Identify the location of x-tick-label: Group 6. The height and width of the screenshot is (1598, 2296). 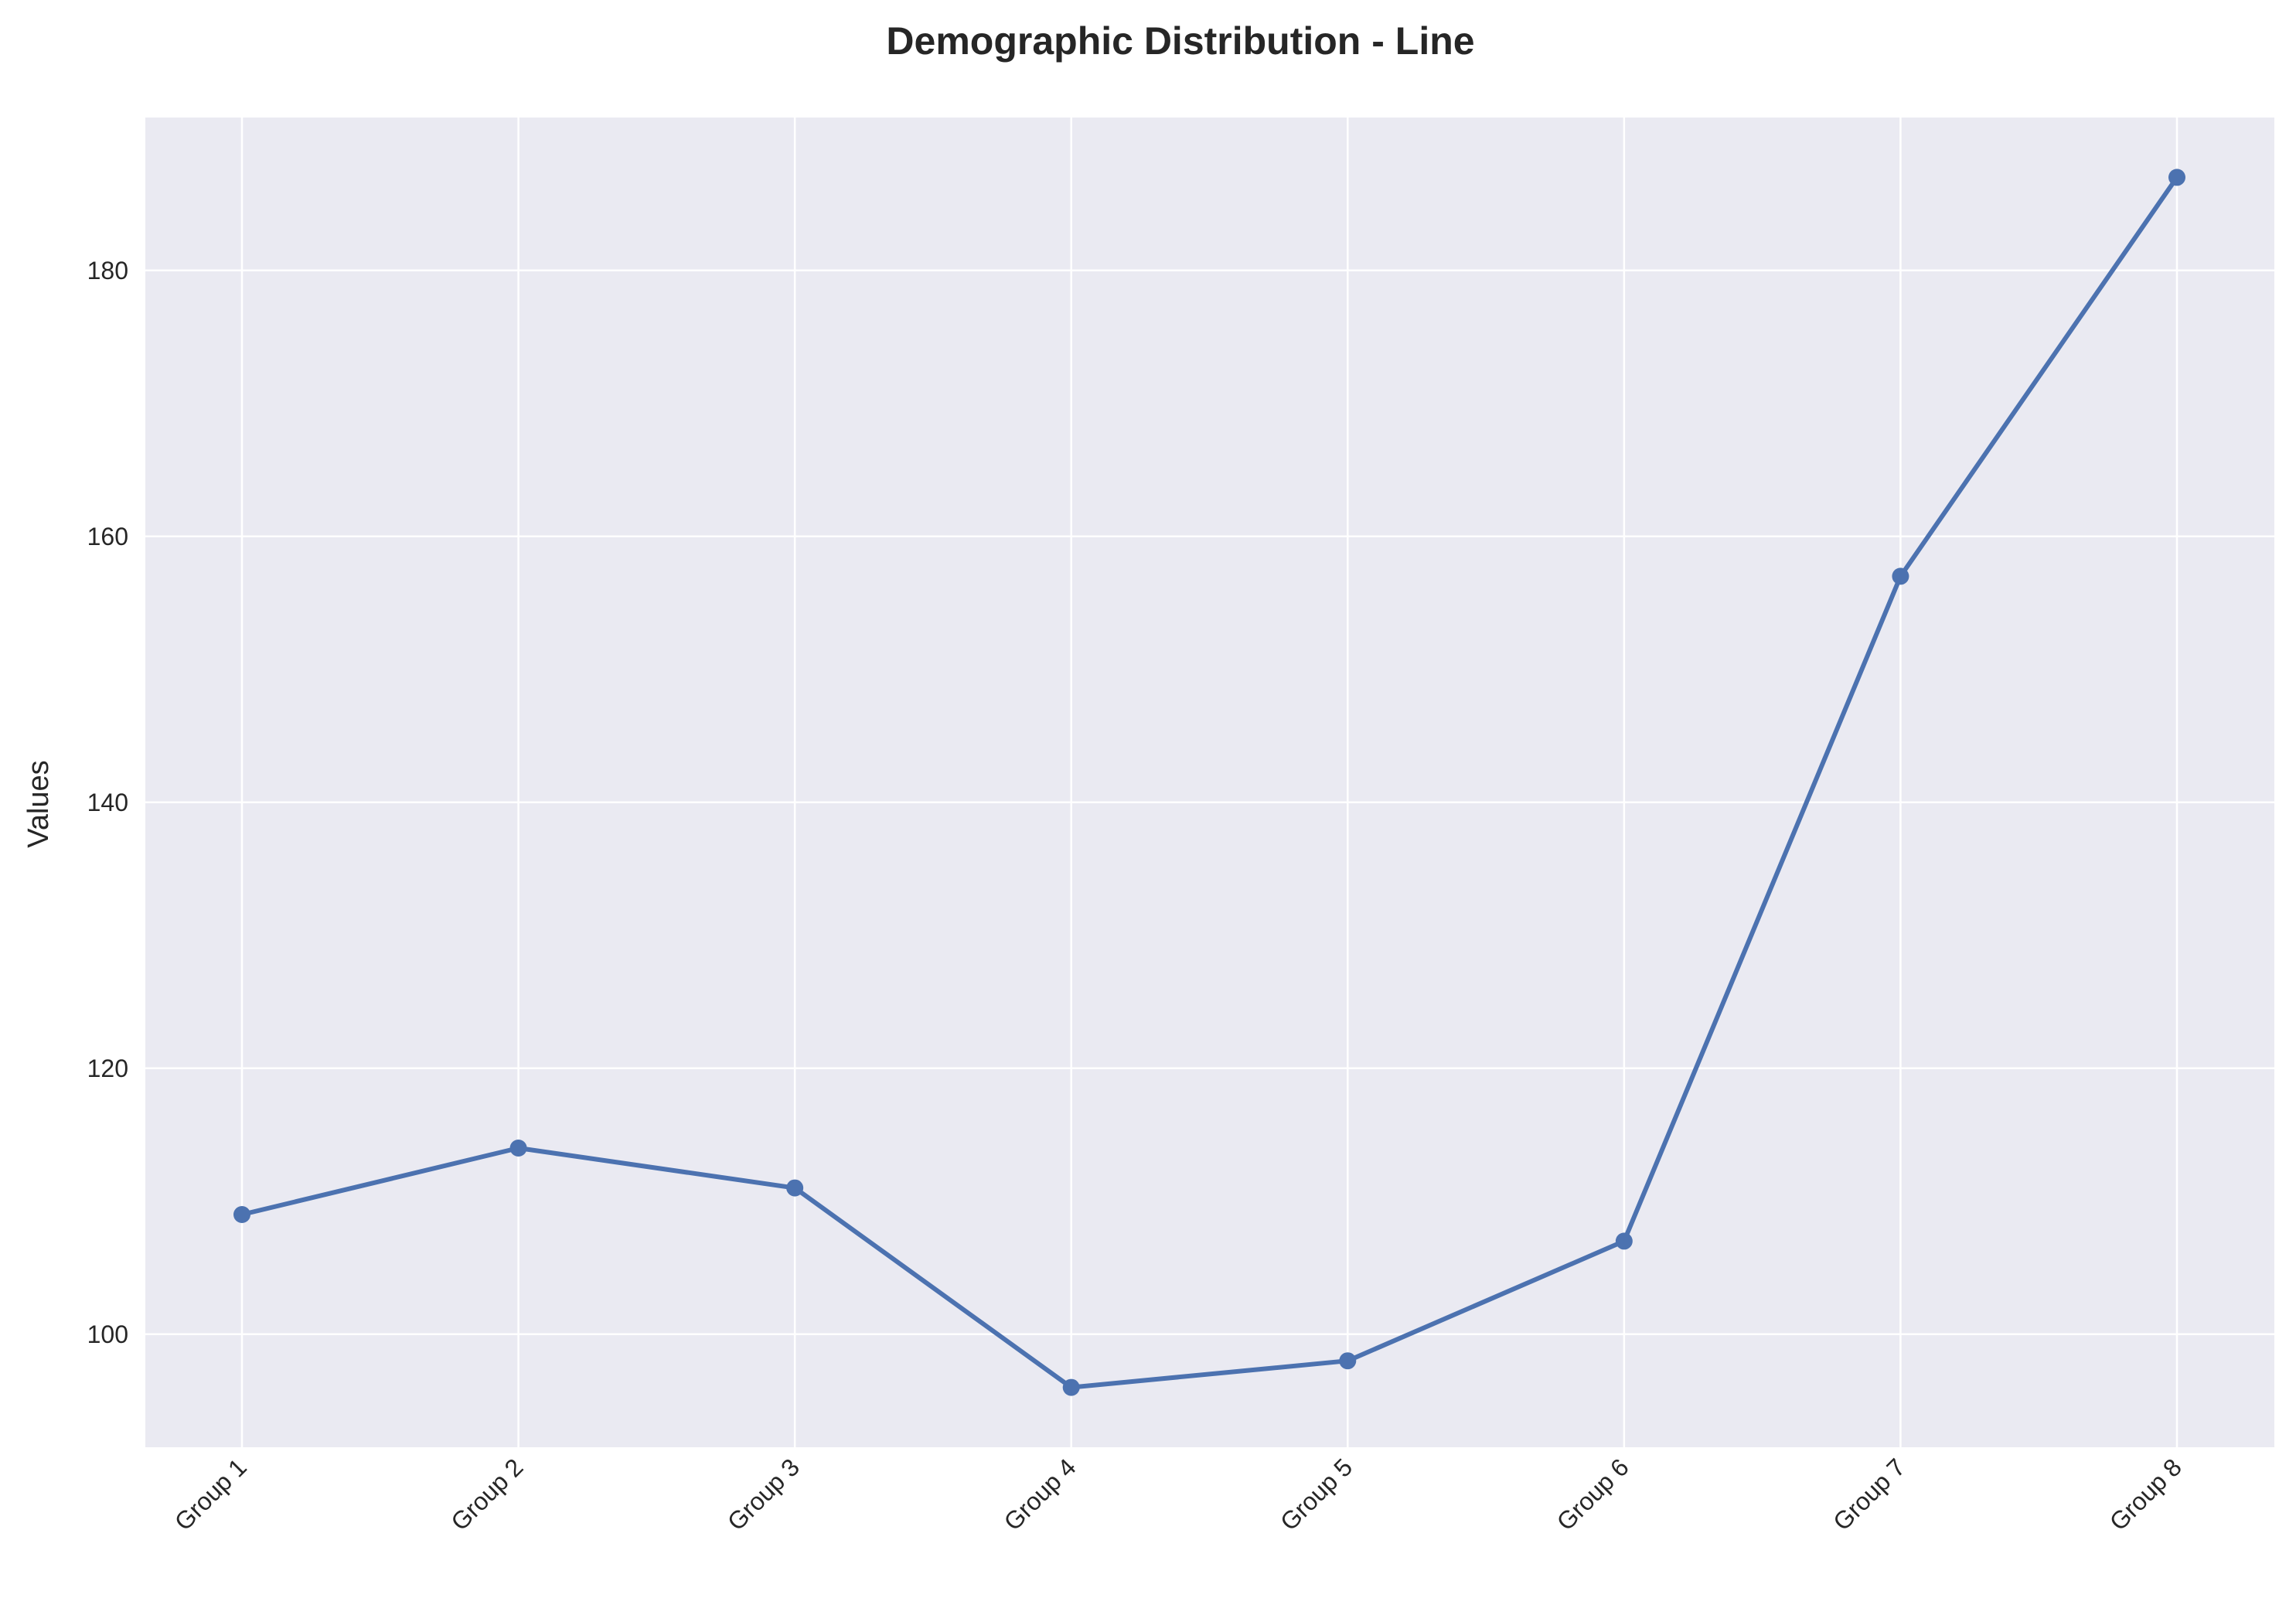
(1593, 1494).